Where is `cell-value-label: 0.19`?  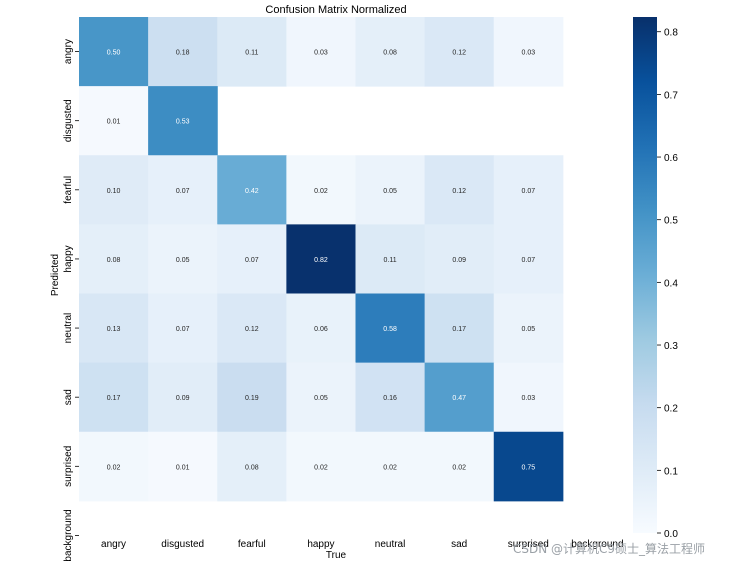
cell-value-label: 0.19 is located at coordinates (252, 398).